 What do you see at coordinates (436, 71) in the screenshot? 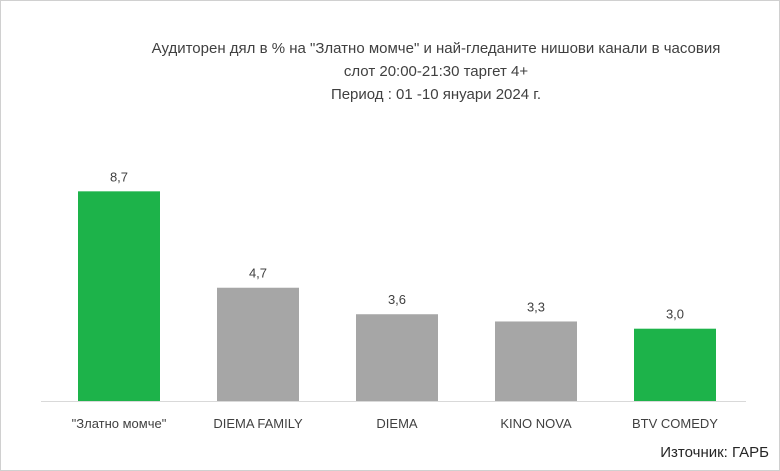
I see `chart-title-line-2: слот 20:00-21:30 таргет 4+` at bounding box center [436, 71].